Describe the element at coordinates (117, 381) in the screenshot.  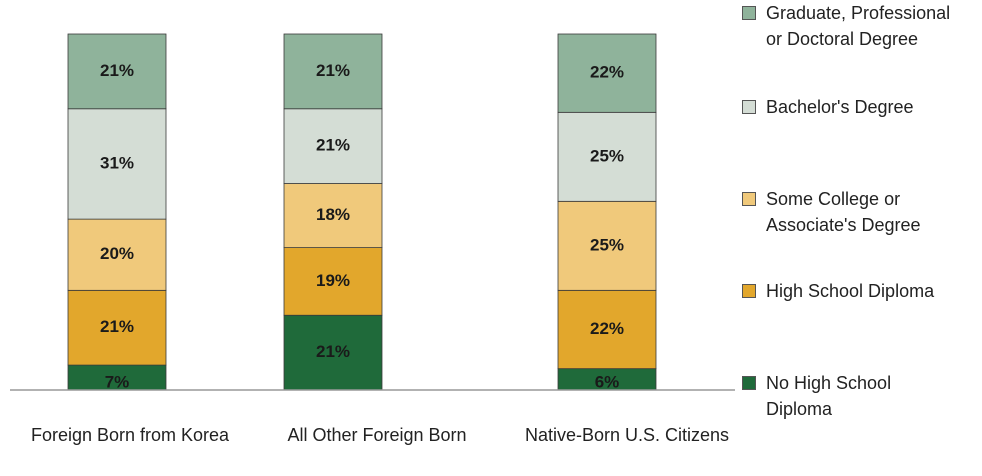
I see `data-label: 7%` at that location.